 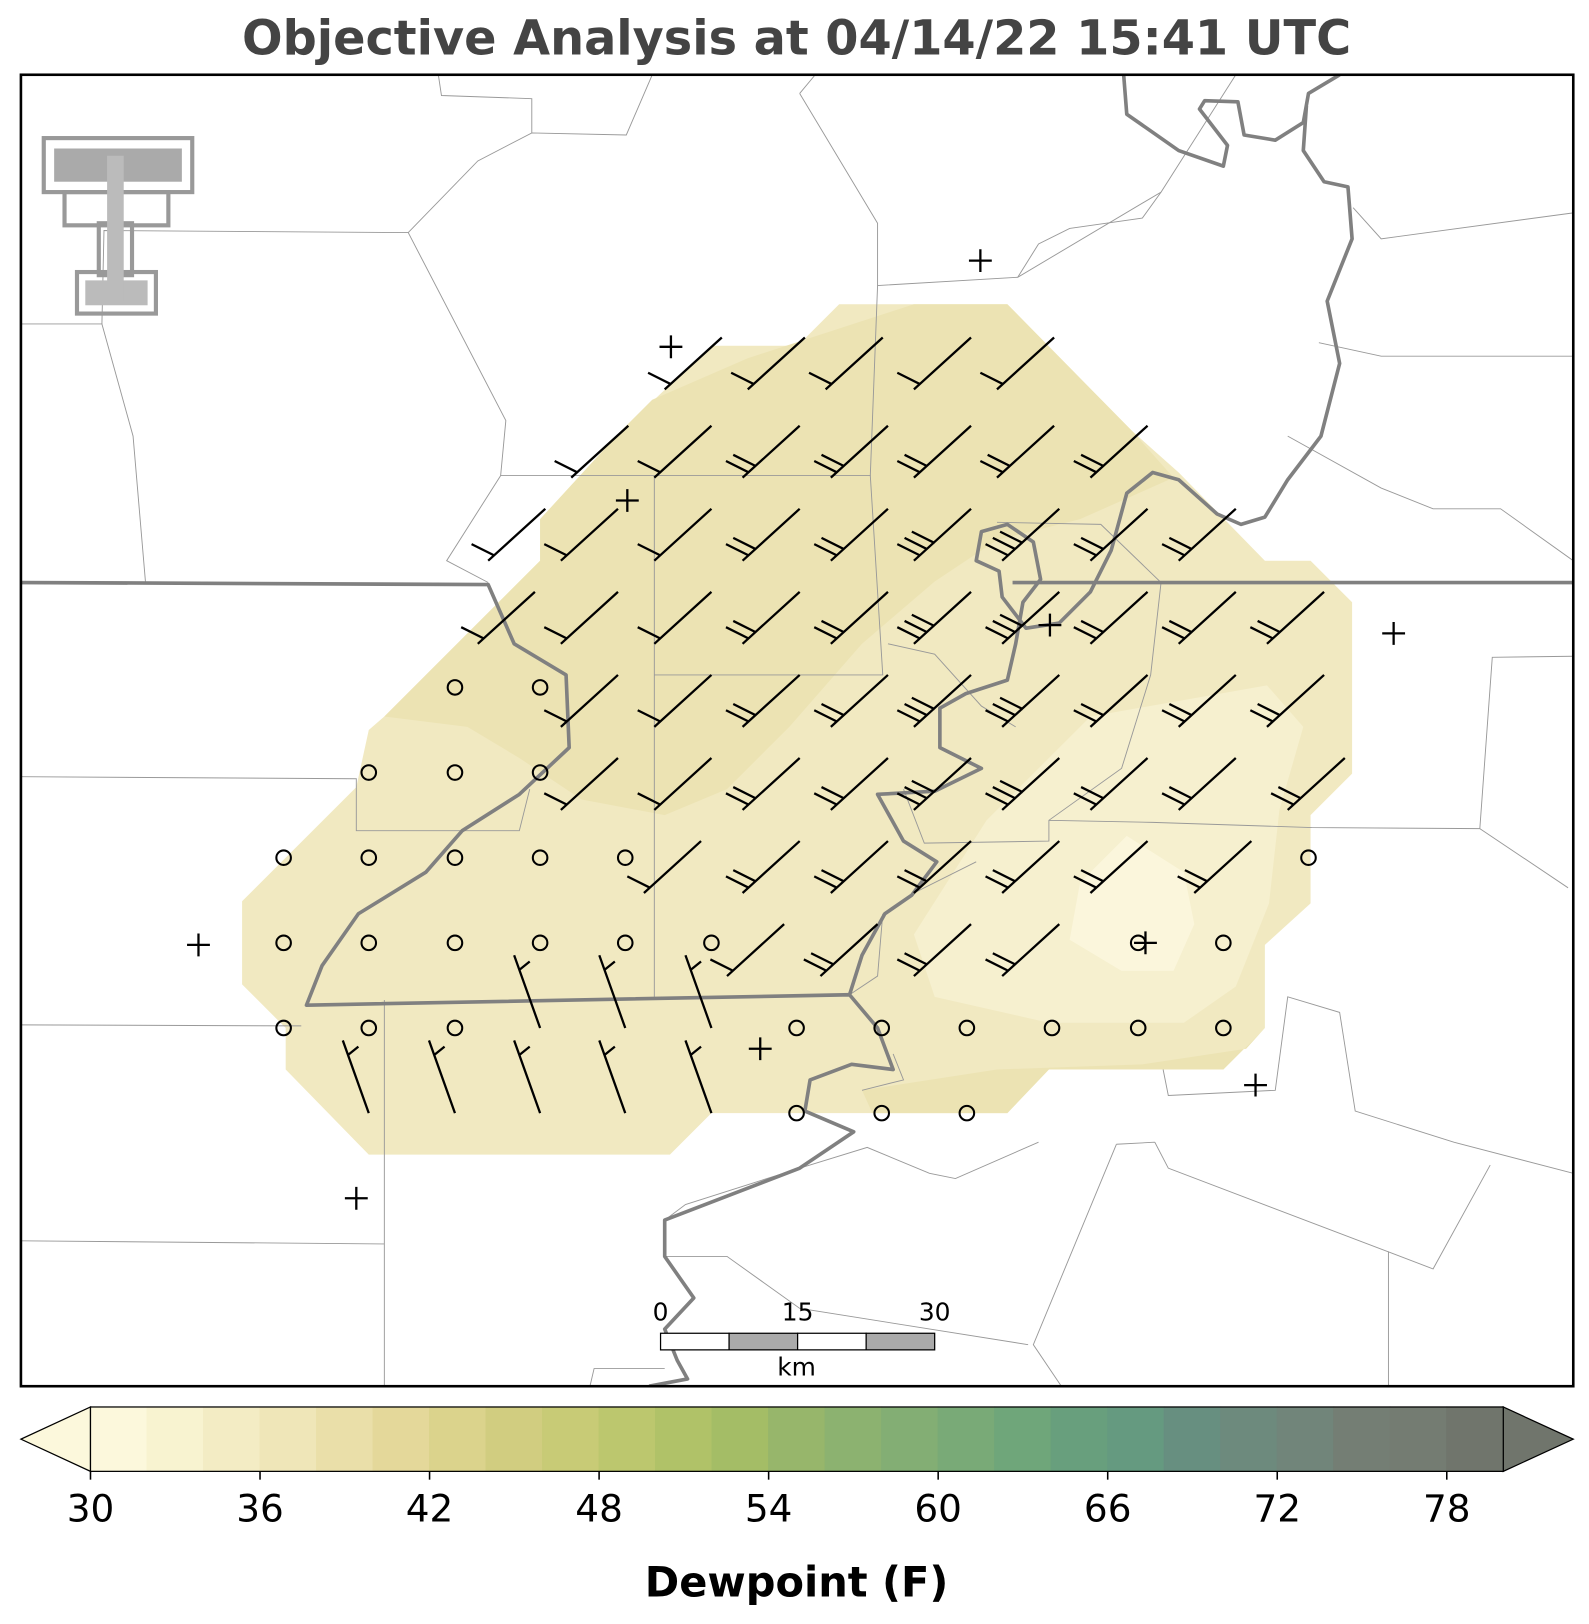 I want to click on scale-unit: km, so click(x=796, y=1367).